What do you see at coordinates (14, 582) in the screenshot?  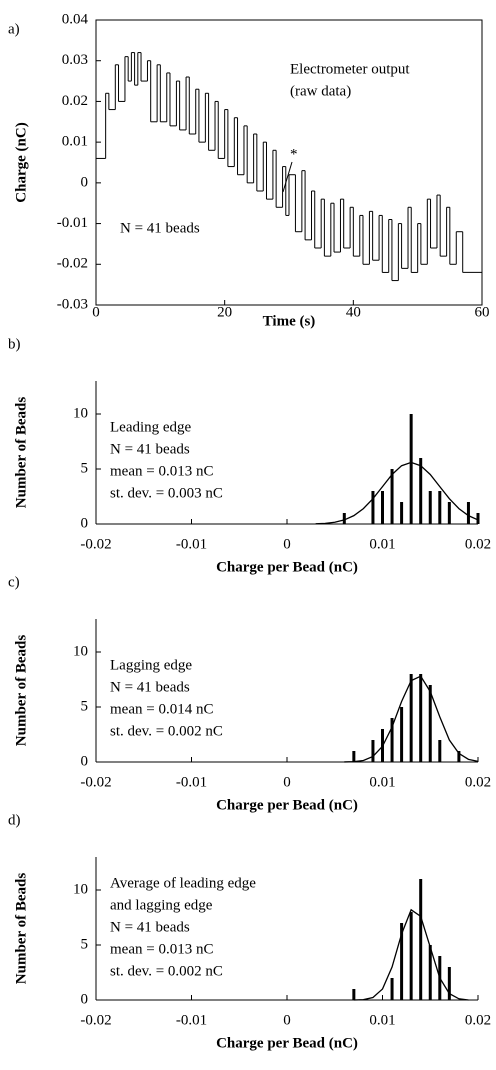 I see `panel-label: c)` at bounding box center [14, 582].